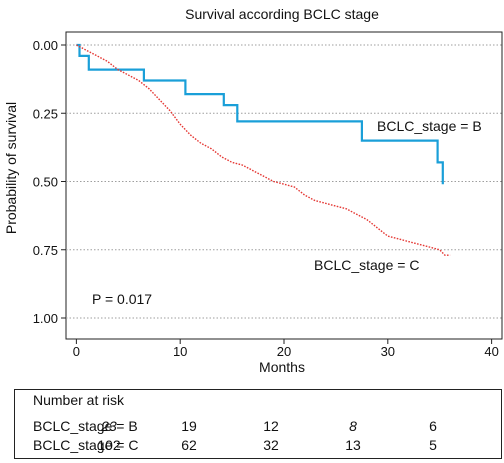 This screenshot has height=463, width=504. What do you see at coordinates (45, 45) in the screenshot?
I see `y-tick-label: 0.00` at bounding box center [45, 45].